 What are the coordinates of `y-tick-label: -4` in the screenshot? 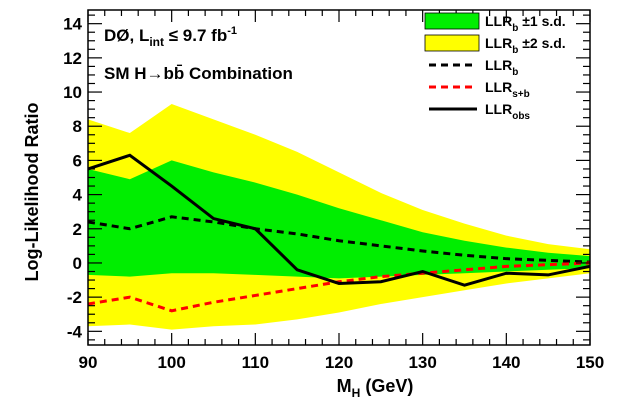 It's located at (75, 331).